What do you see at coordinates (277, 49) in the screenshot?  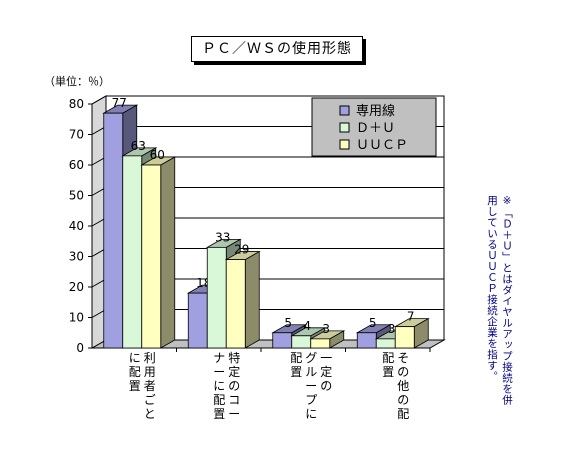 I see `chart-title: ＰＣ／ＷＳの使用形態` at bounding box center [277, 49].